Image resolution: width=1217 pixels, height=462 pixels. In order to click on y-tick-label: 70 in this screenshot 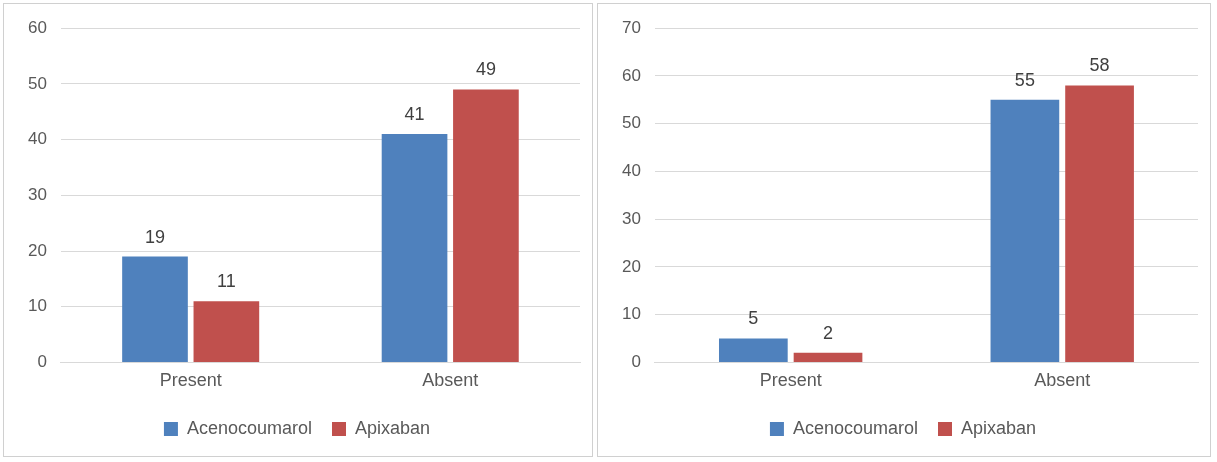, I will do `click(631, 27)`.